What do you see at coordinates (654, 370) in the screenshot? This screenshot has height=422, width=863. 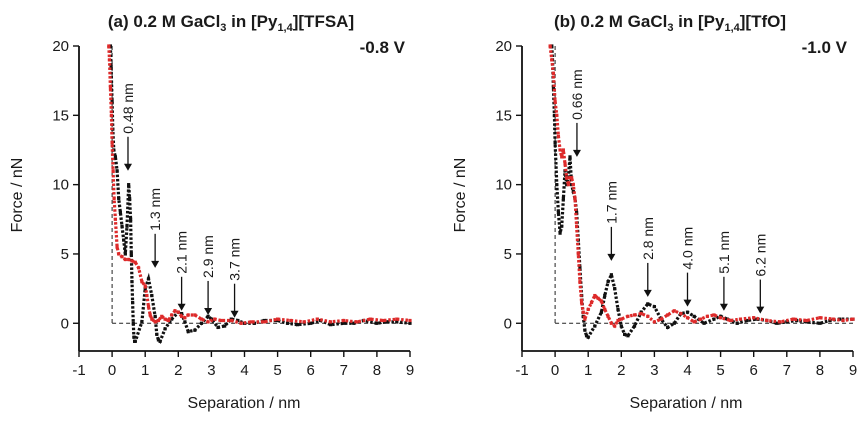 I see `panel-b-x-tick-label: 3` at bounding box center [654, 370].